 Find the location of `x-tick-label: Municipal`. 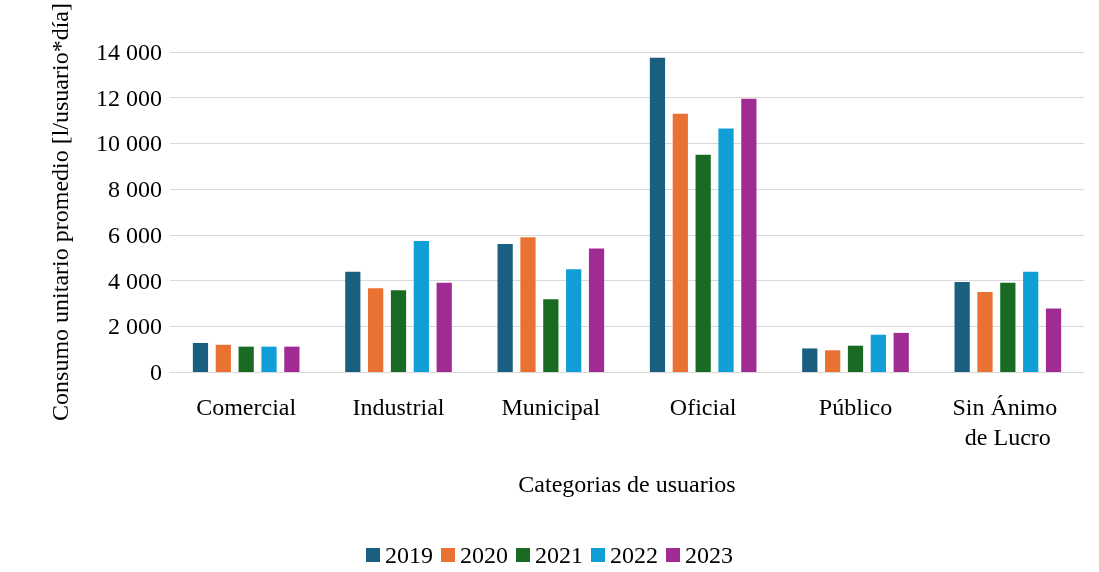

x-tick-label: Municipal is located at coordinates (551, 407).